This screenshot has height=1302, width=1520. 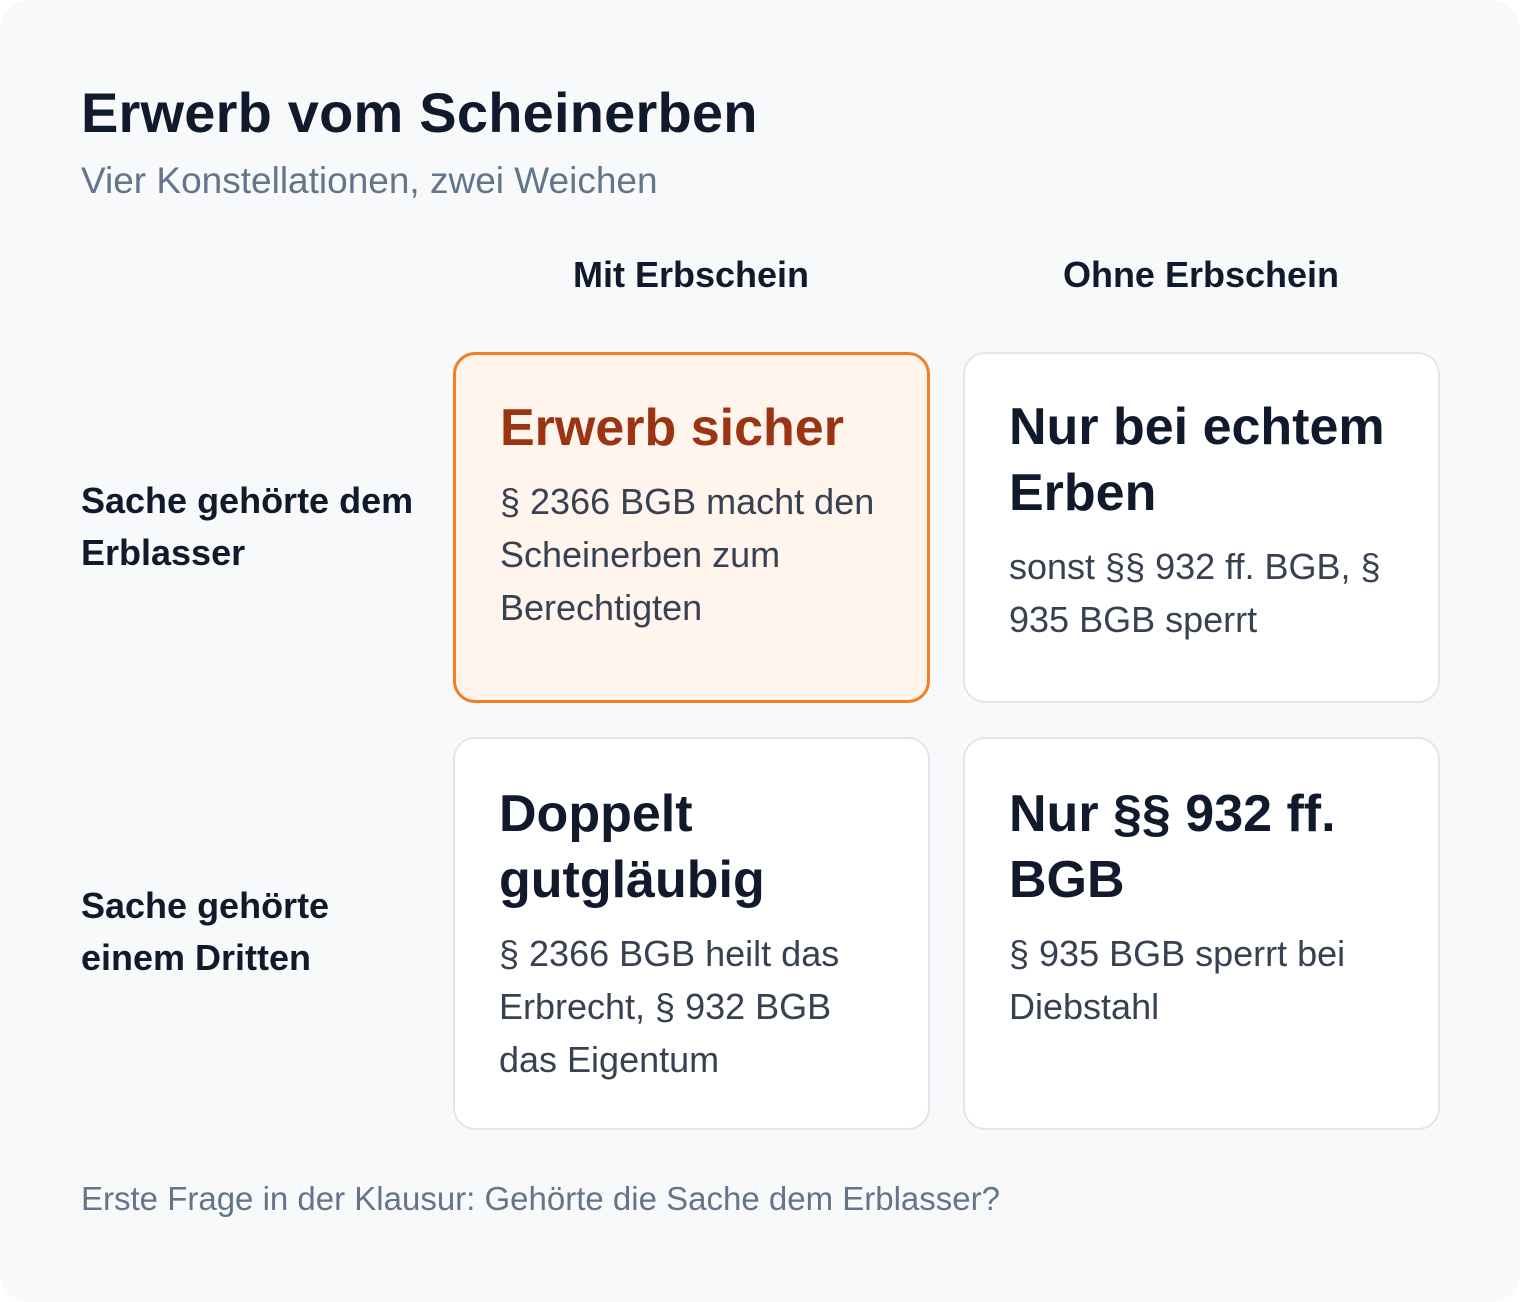 What do you see at coordinates (205, 931) in the screenshot?
I see `row-label-dritter: Sache gehörte einem Dritten` at bounding box center [205, 931].